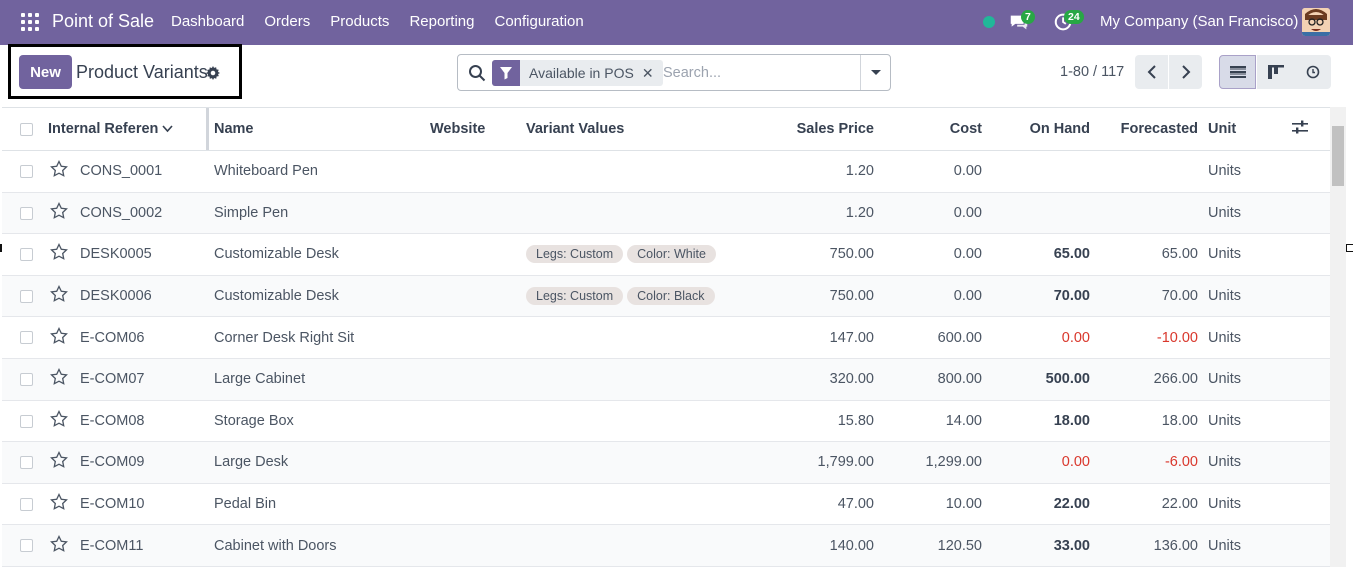  I want to click on user-avatar, so click(1316, 22).